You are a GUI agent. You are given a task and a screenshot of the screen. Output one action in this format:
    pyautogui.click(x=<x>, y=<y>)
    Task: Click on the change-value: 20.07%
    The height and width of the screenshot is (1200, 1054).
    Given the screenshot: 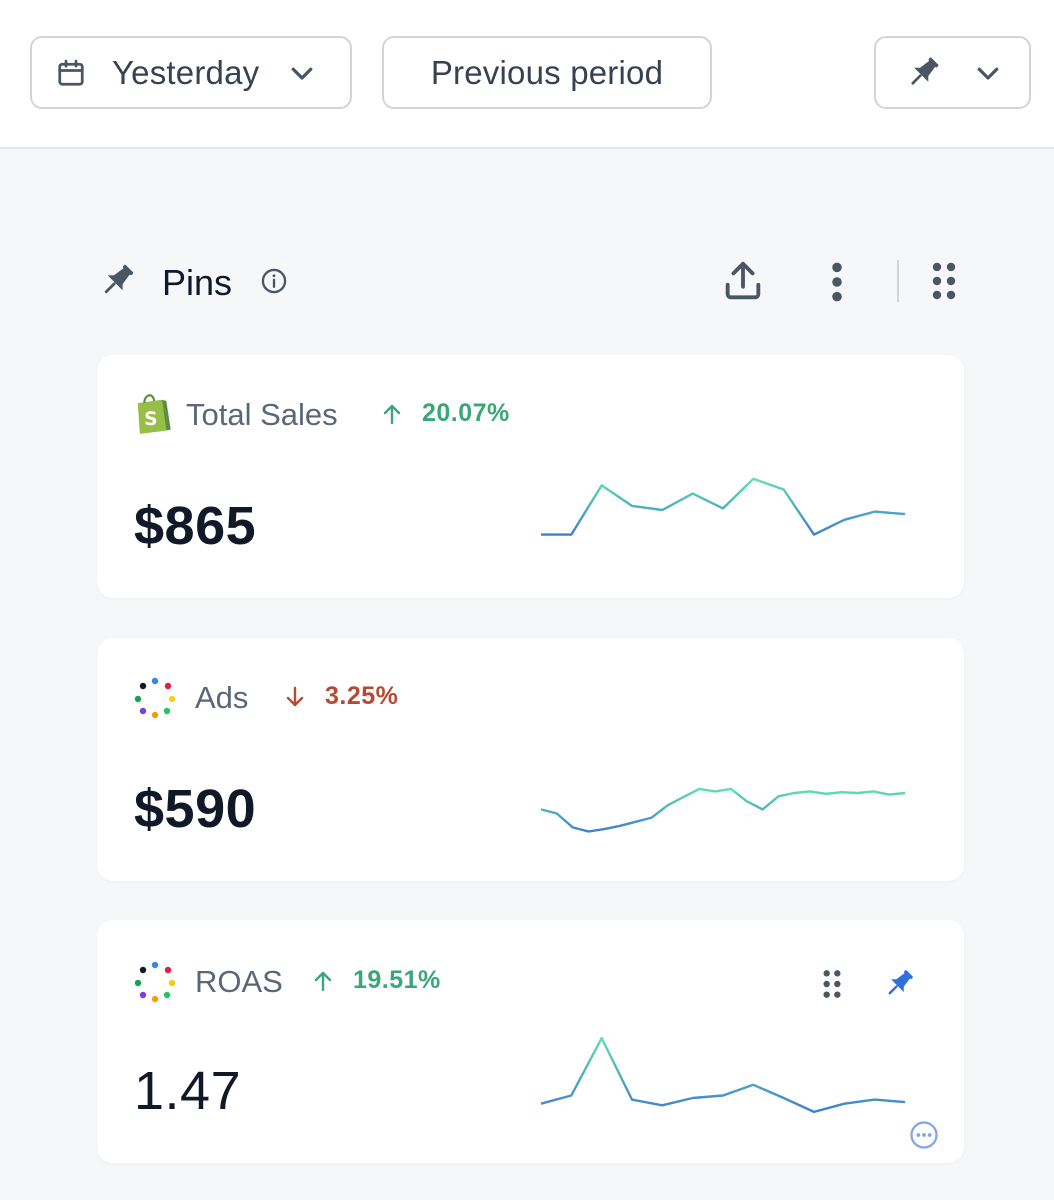 What is the action you would take?
    pyautogui.click(x=466, y=413)
    